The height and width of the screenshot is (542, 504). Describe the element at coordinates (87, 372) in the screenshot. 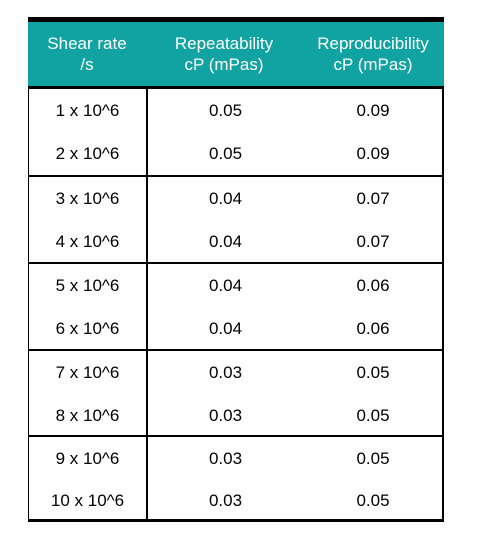

I see `cell-shear-rate: 7 x 10^6` at that location.